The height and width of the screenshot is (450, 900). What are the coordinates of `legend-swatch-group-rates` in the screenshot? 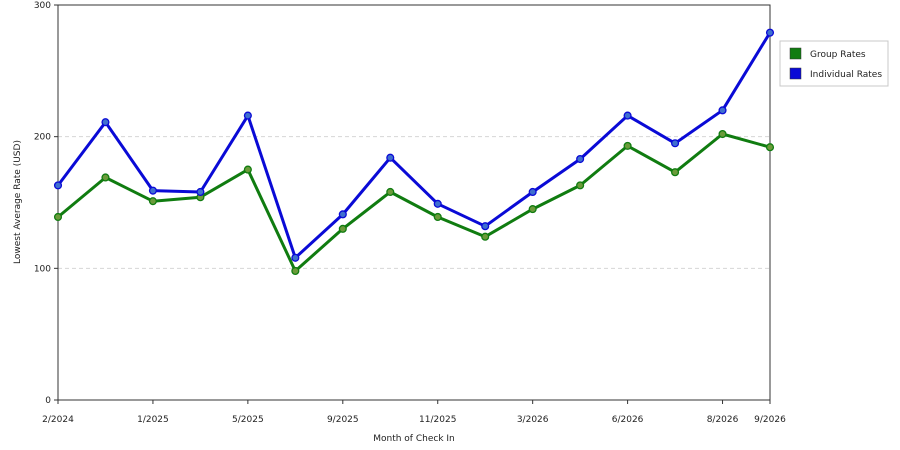 It's located at (795, 53).